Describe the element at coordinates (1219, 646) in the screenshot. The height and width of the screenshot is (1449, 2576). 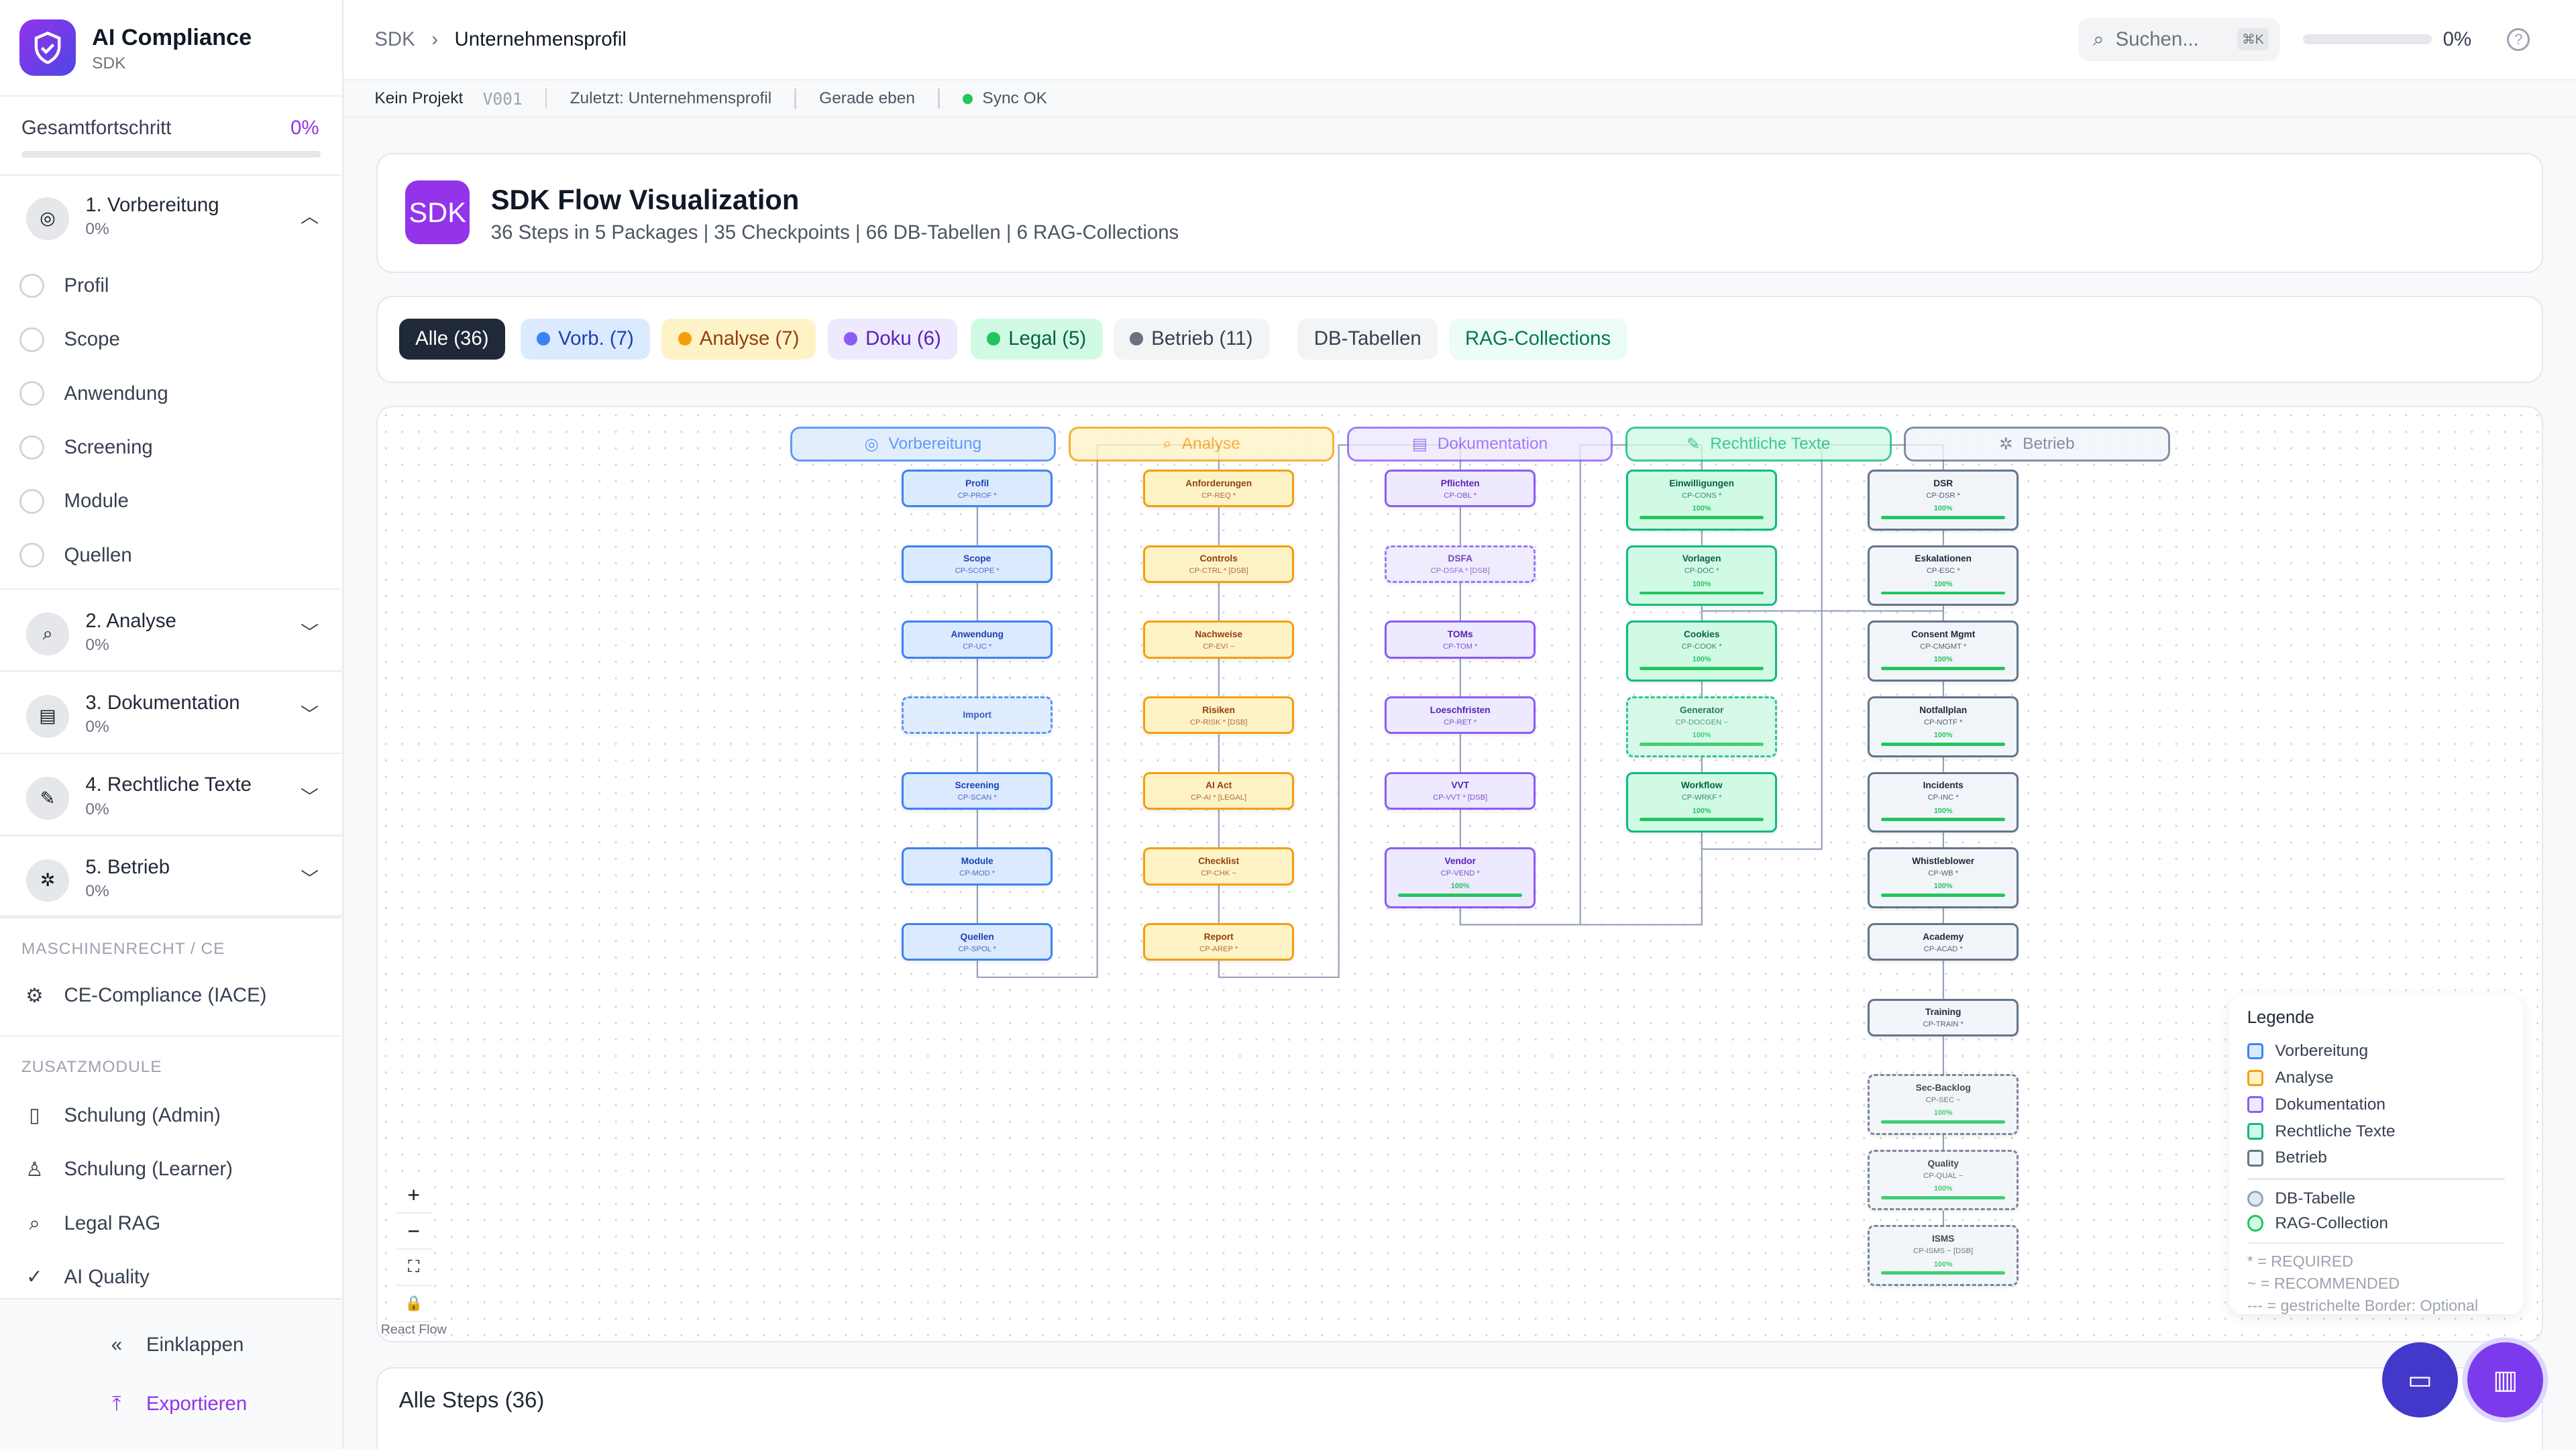
I see `node-checkpoint: CP-EVI ~` at that location.